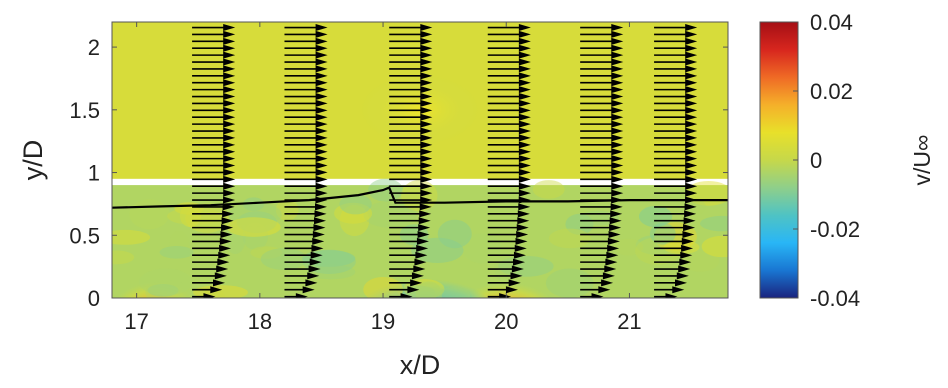  What do you see at coordinates (779, 160) in the screenshot?
I see `colorbar` at bounding box center [779, 160].